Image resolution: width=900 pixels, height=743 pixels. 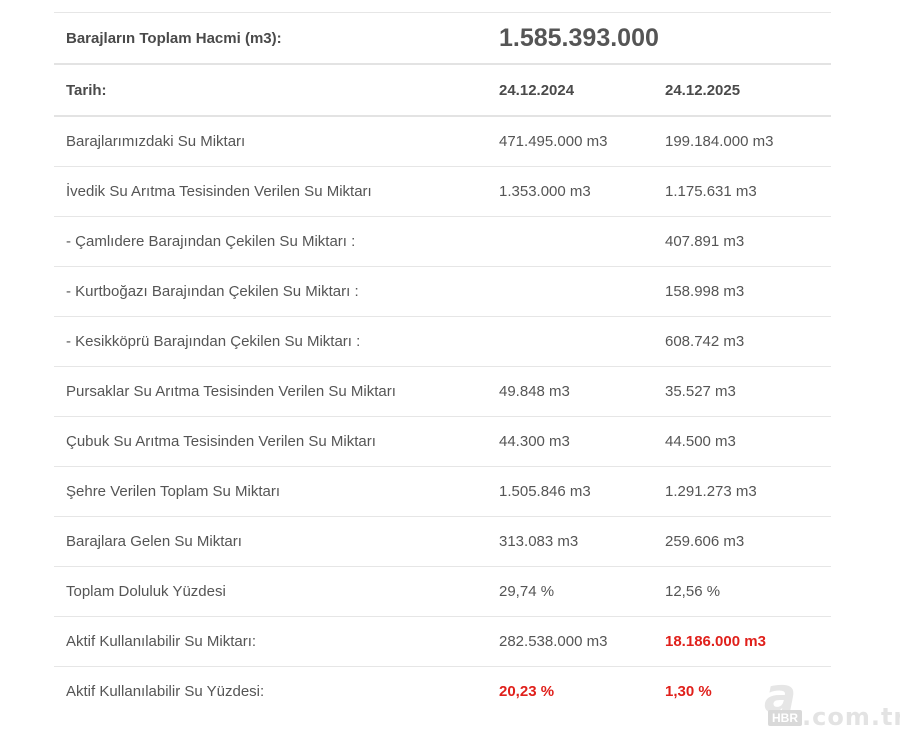 I want to click on date-col-2024: 24.12.2024, so click(x=537, y=90).